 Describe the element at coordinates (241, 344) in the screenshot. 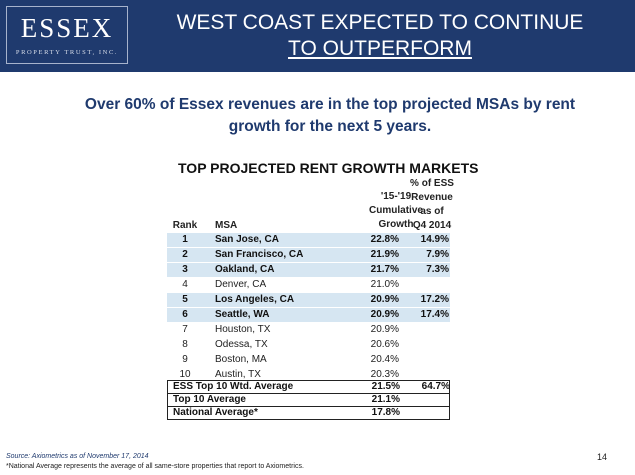

I see `msa-cell: Odessa, TX` at that location.